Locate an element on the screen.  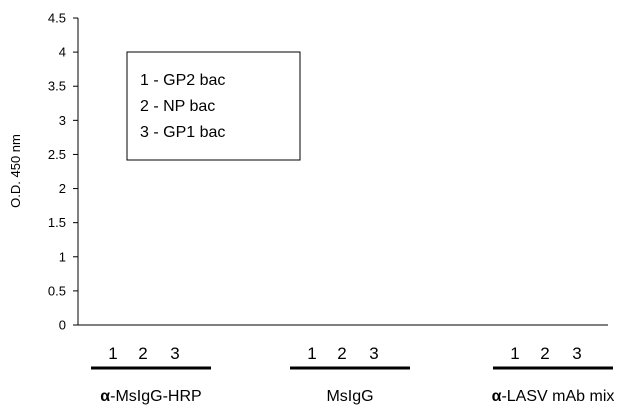
y-tick-label: 1.5 is located at coordinates (57, 222).